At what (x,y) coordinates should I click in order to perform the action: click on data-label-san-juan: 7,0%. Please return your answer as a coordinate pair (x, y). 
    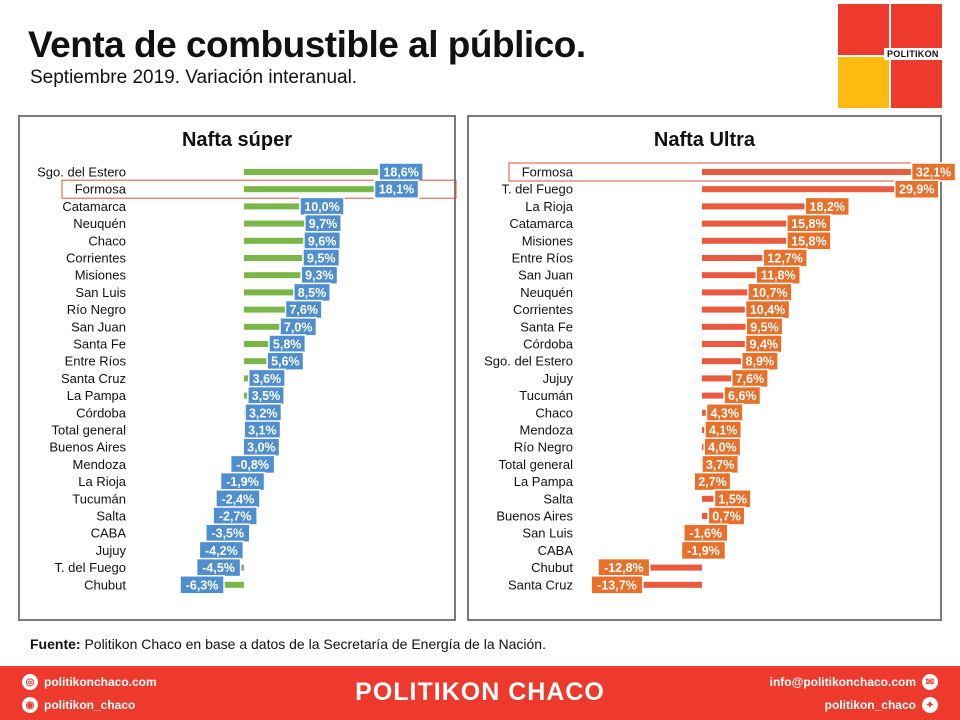
    Looking at the image, I should click on (298, 327).